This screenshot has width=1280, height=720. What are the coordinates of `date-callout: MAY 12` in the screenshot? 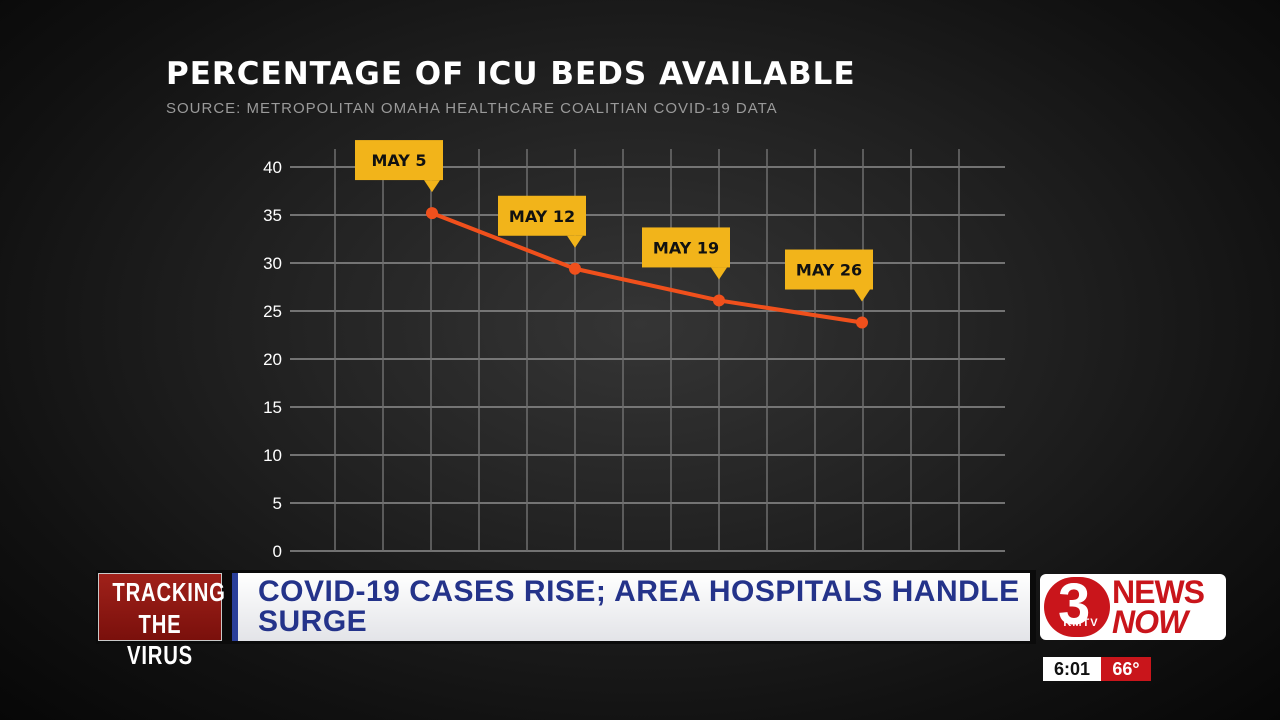 It's located at (542, 221).